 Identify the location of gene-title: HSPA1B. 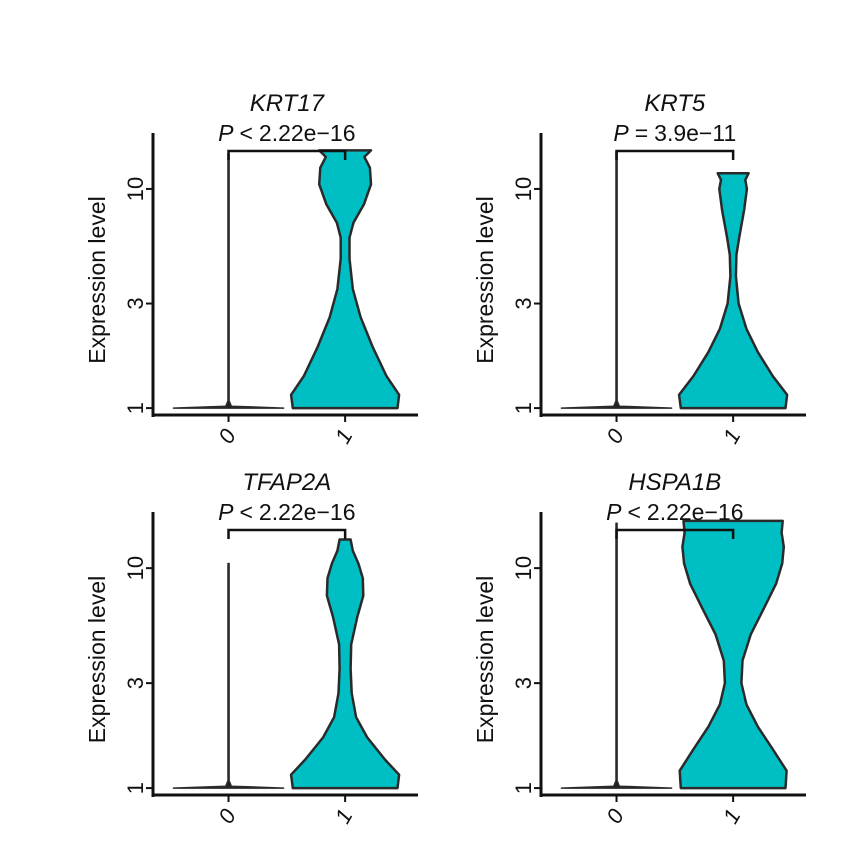
(674, 482).